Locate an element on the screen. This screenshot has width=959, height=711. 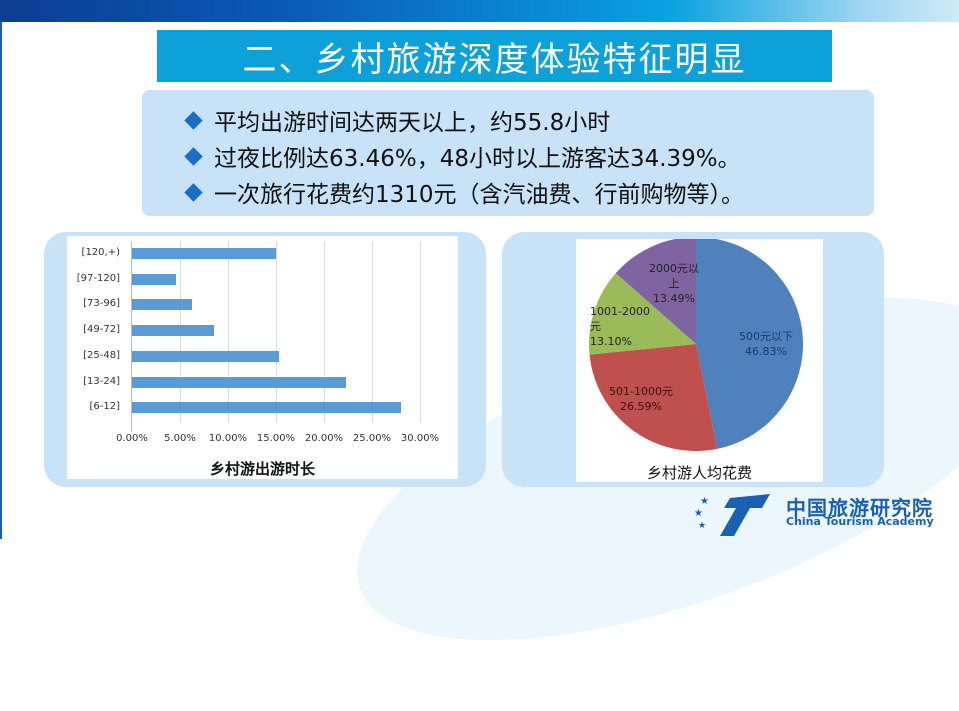
pie-graphic is located at coordinates (696, 345).